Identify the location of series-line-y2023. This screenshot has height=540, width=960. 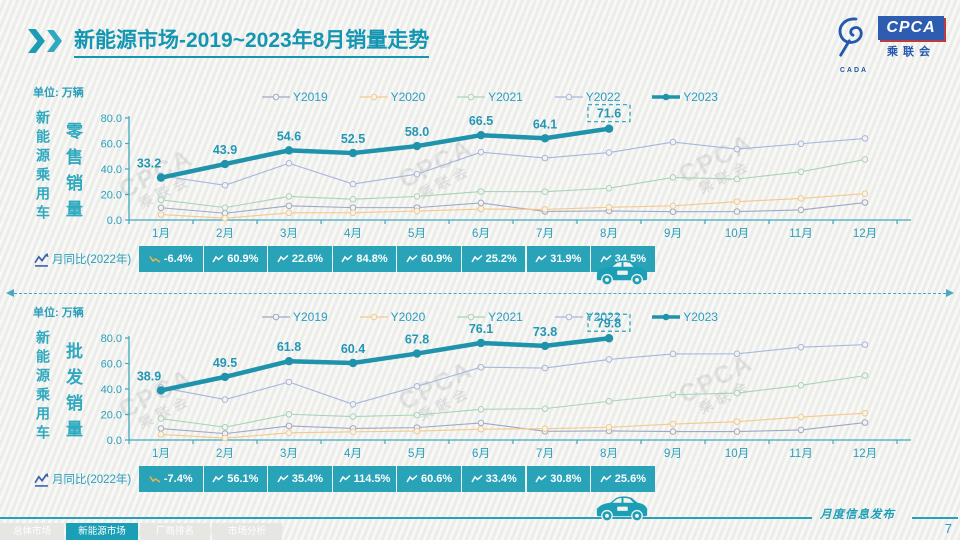
(385, 153).